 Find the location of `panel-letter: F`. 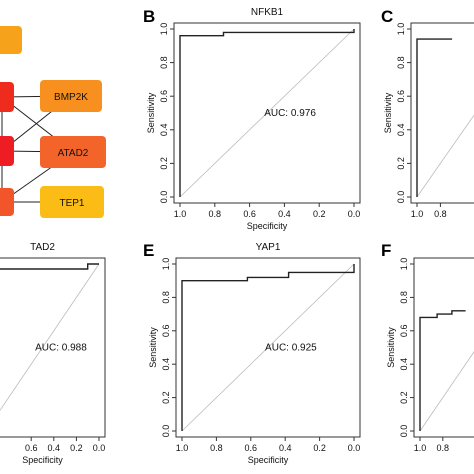

panel-letter: F is located at coordinates (386, 250).